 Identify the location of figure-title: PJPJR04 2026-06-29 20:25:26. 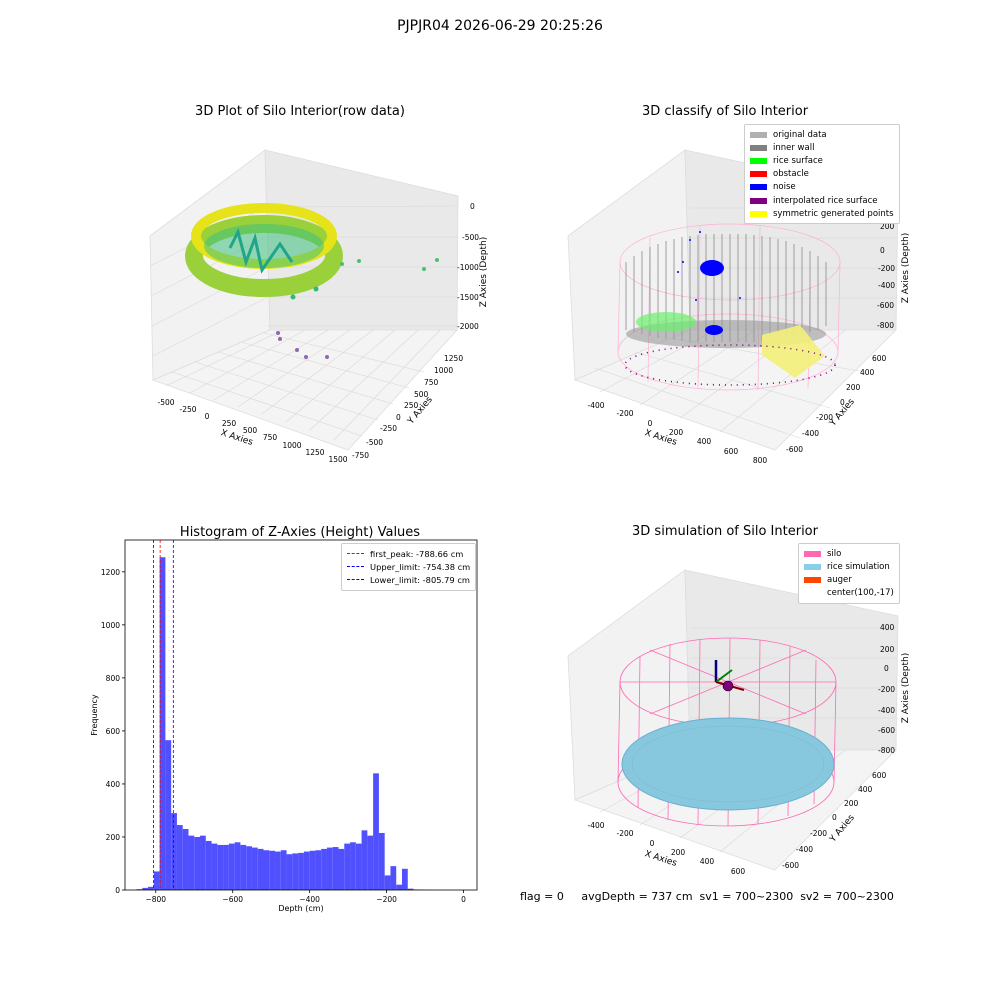
(500, 26).